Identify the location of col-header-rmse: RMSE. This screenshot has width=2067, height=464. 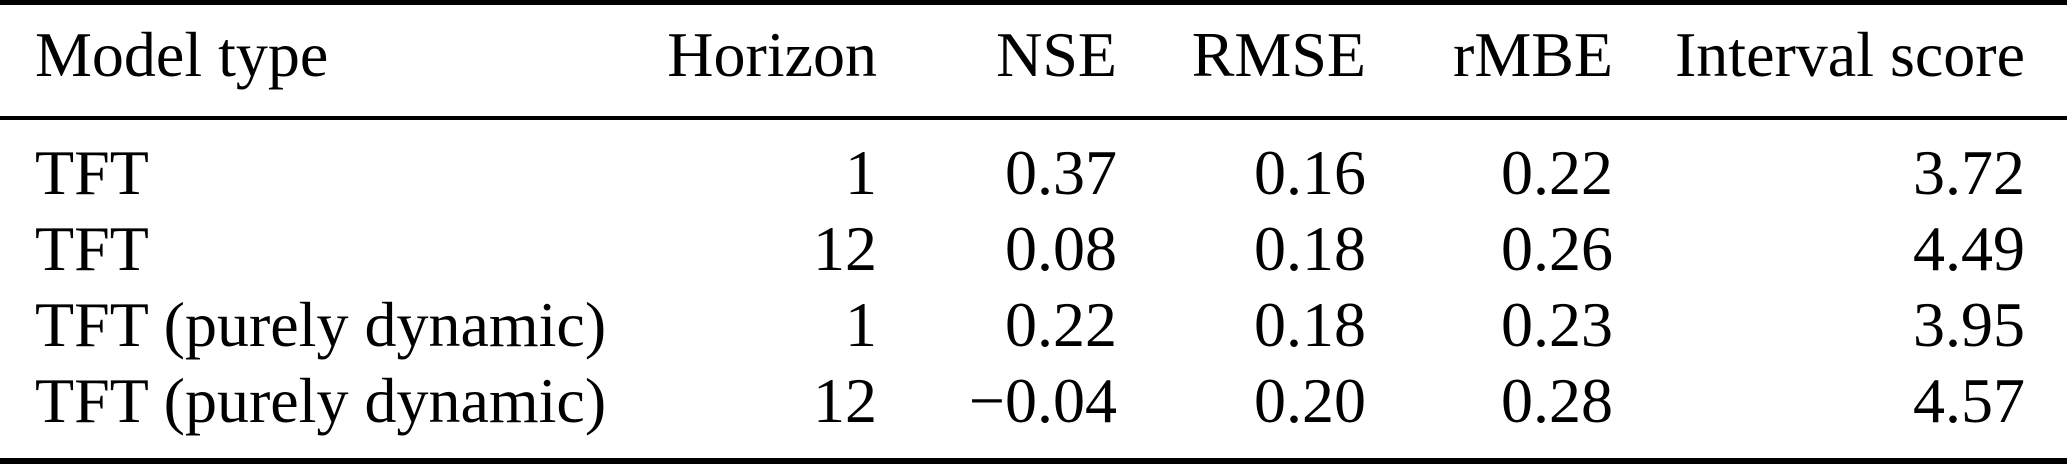
(1278, 54).